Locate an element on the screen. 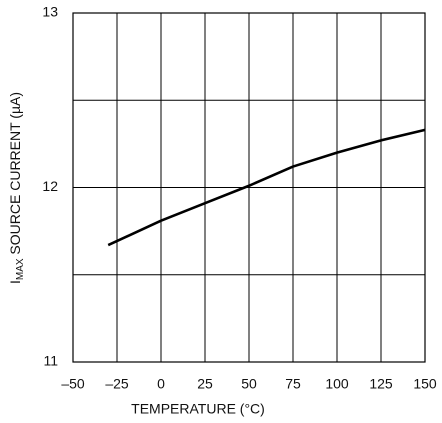 The height and width of the screenshot is (423, 442). y-axis-label-main: I is located at coordinates (15, 282).